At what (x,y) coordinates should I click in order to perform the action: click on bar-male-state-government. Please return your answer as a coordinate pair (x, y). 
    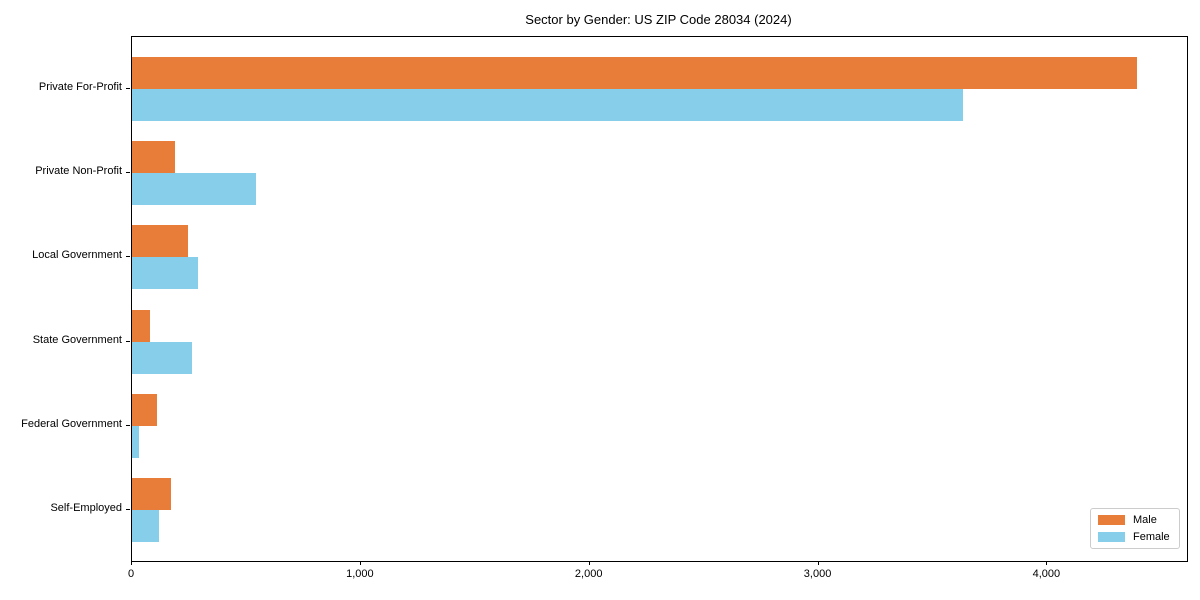
    Looking at the image, I should click on (141, 325).